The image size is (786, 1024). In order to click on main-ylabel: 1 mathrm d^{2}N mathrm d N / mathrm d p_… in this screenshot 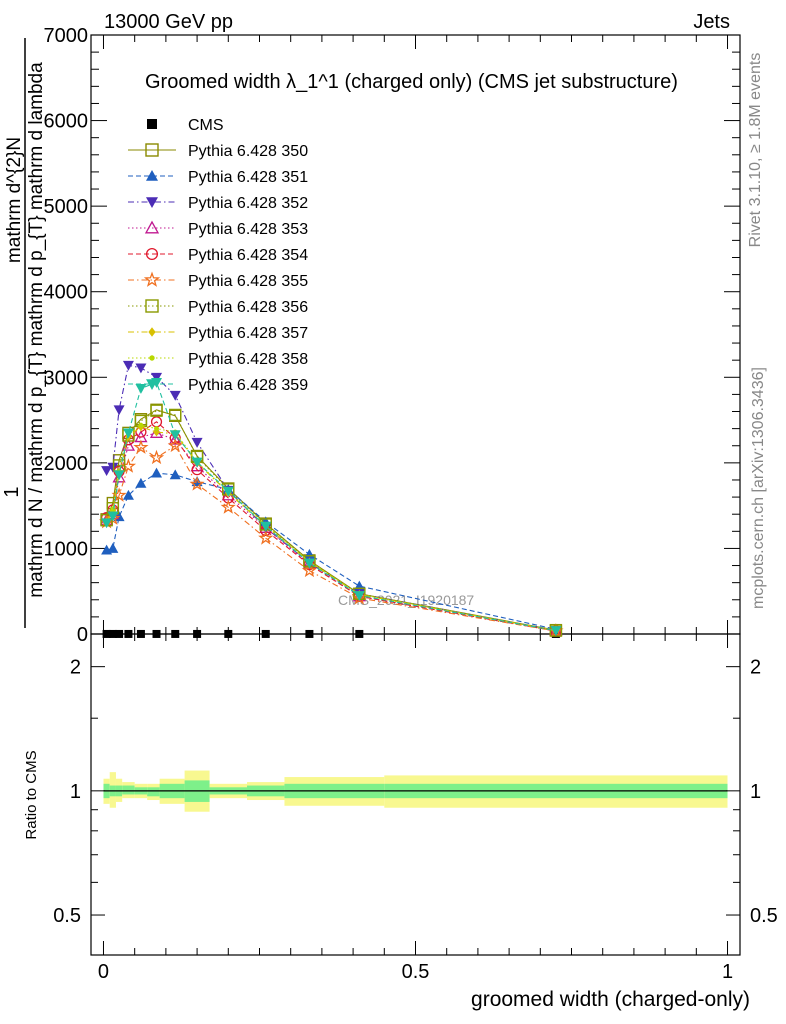, I will do `click(24, 333)`.